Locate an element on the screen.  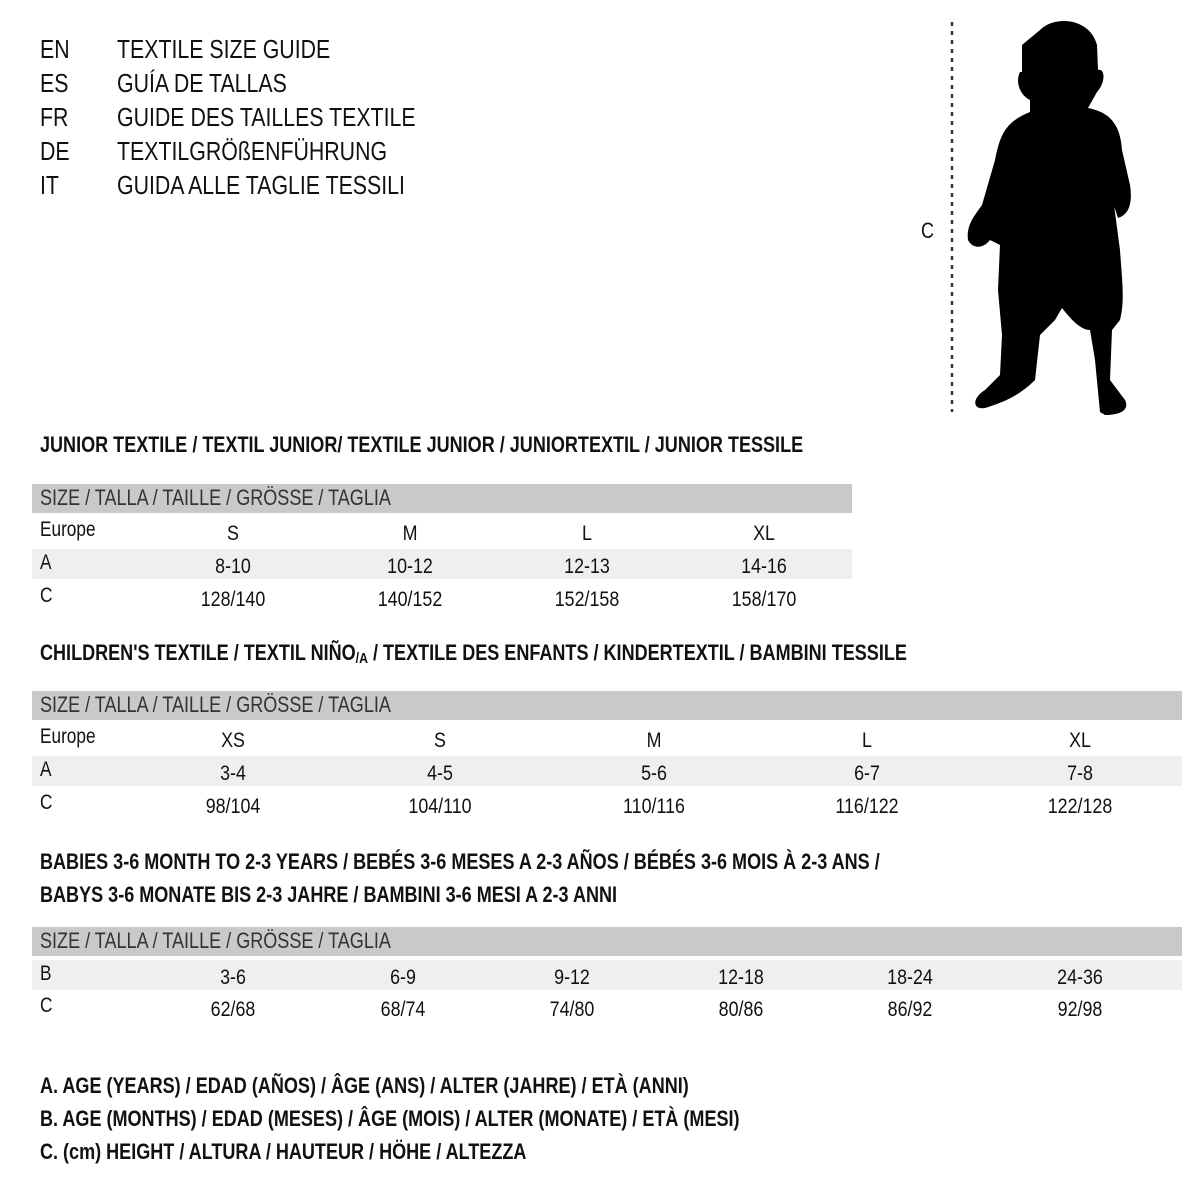
table-cell: 3-6 is located at coordinates (233, 977).